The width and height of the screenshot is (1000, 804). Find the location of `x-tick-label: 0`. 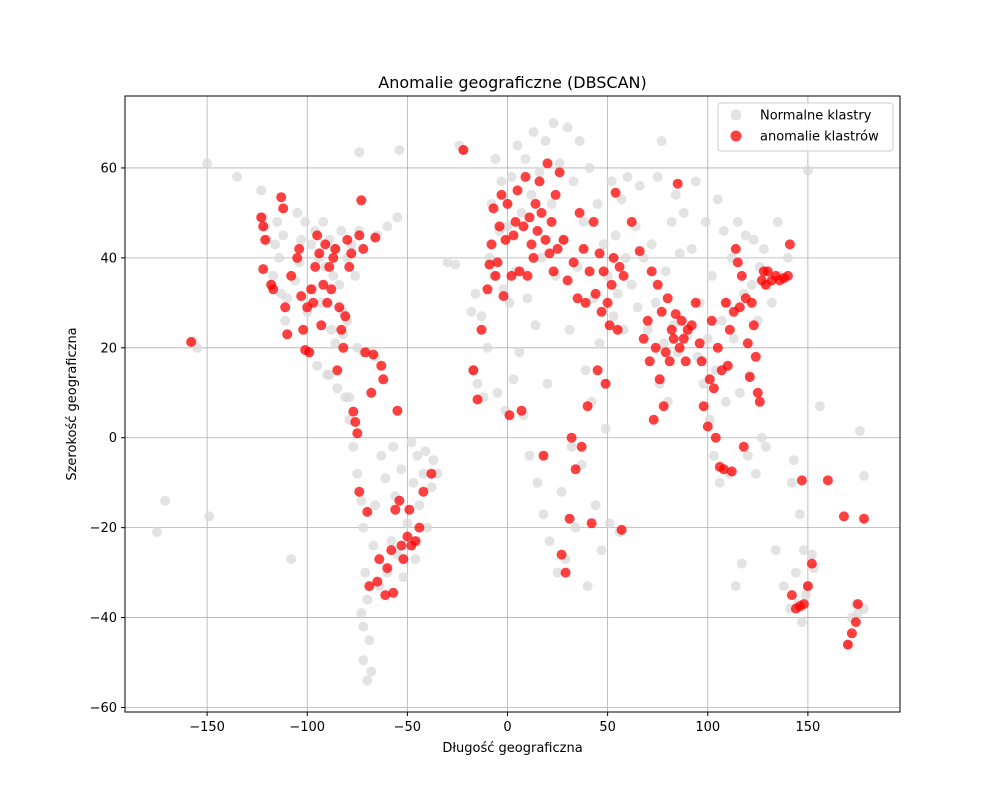

x-tick-label: 0 is located at coordinates (507, 727).